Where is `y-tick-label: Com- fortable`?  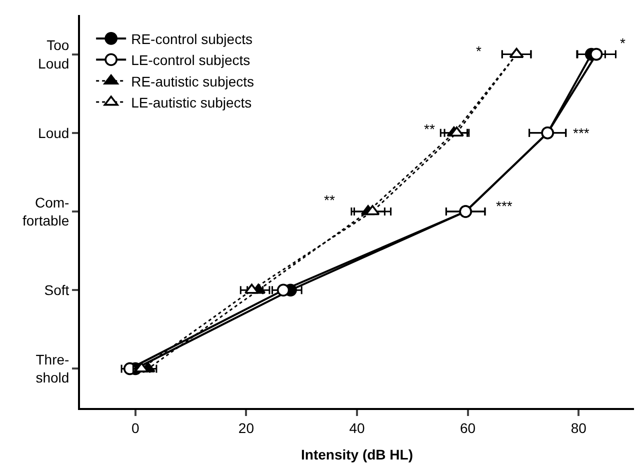
y-tick-label: Com- fortable is located at coordinates (46, 211).